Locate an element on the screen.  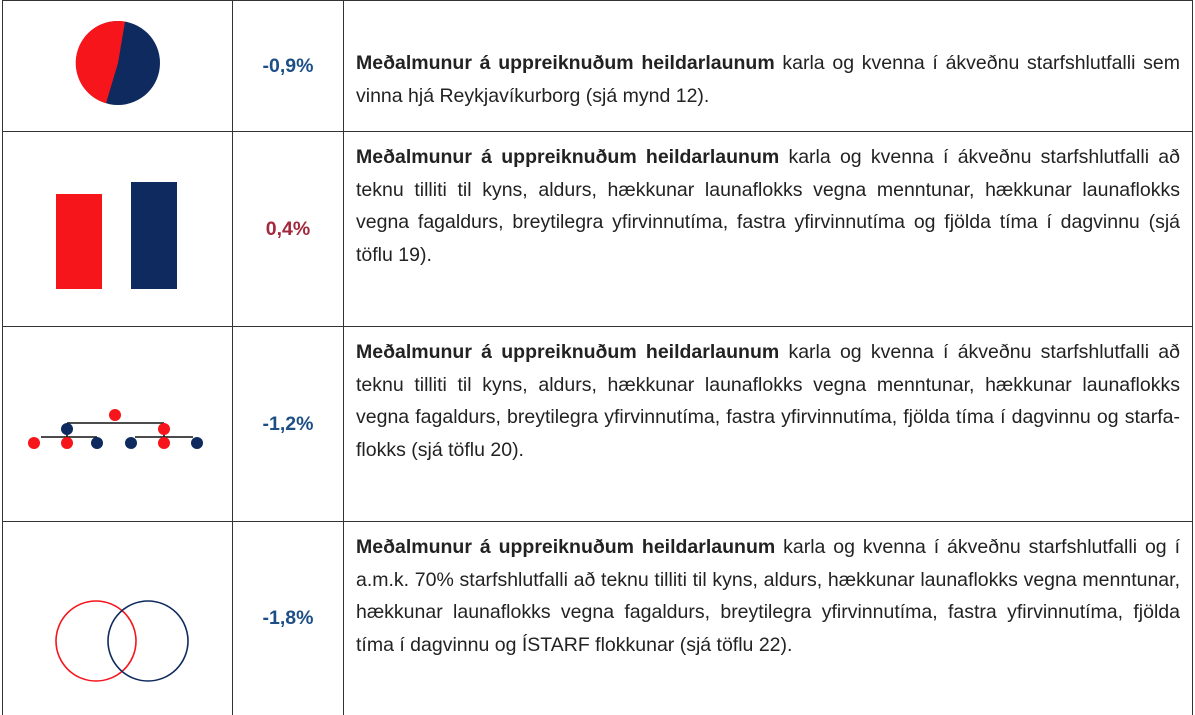
bar-icon is located at coordinates (116, 235).